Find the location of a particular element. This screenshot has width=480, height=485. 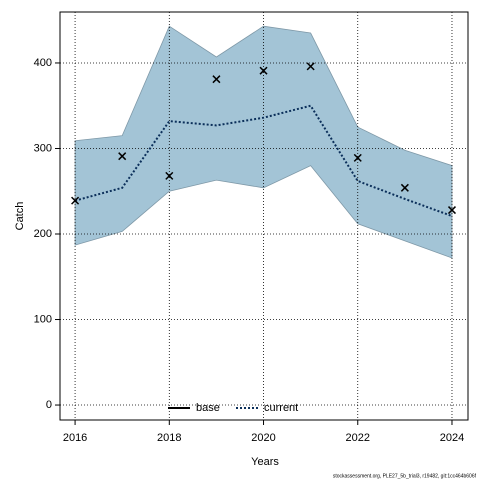

legend-label: current is located at coordinates (281, 408).